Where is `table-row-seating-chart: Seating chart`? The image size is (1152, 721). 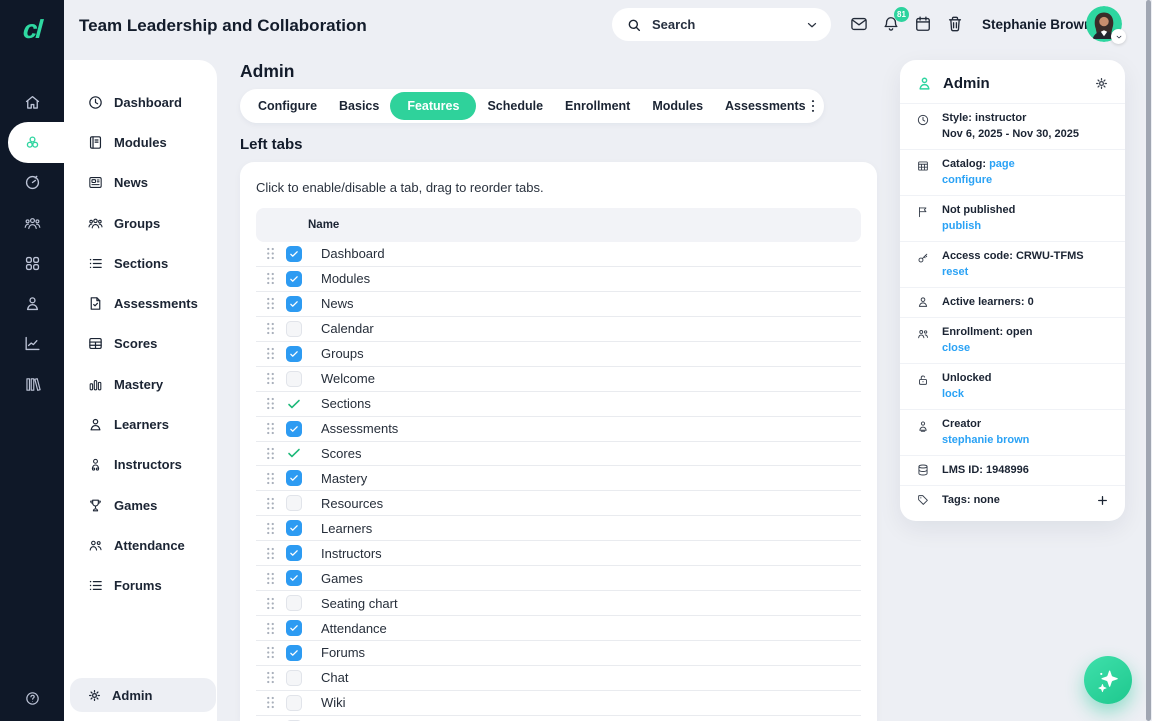
table-row-seating-chart: Seating chart is located at coordinates (558, 604).